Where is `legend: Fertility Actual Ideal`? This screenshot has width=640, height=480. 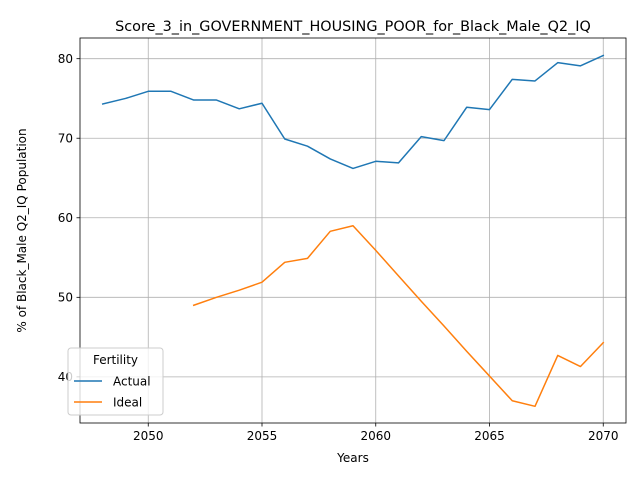 legend: Fertility Actual Ideal is located at coordinates (115, 381).